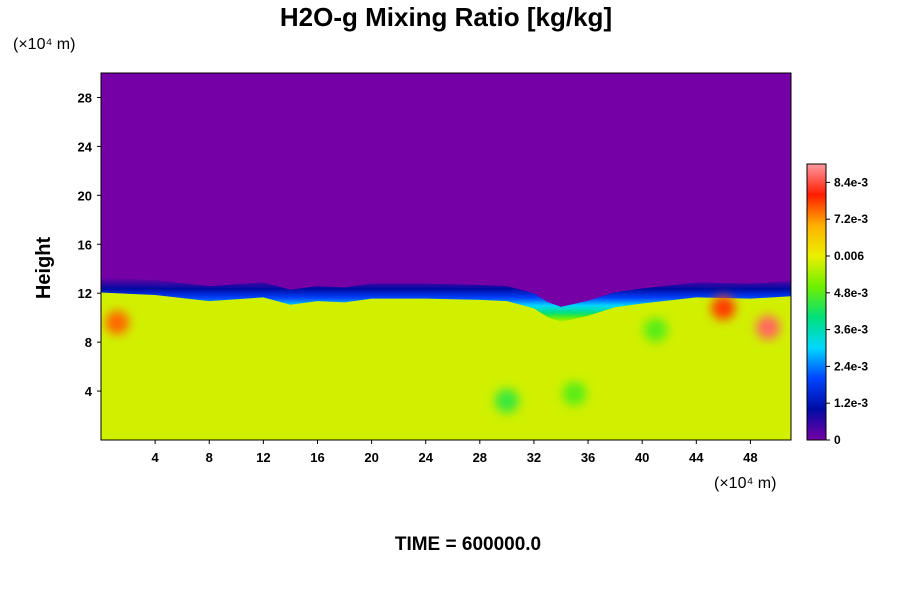  I want to click on y-unit-label: (×10⁴ m), so click(44, 44).